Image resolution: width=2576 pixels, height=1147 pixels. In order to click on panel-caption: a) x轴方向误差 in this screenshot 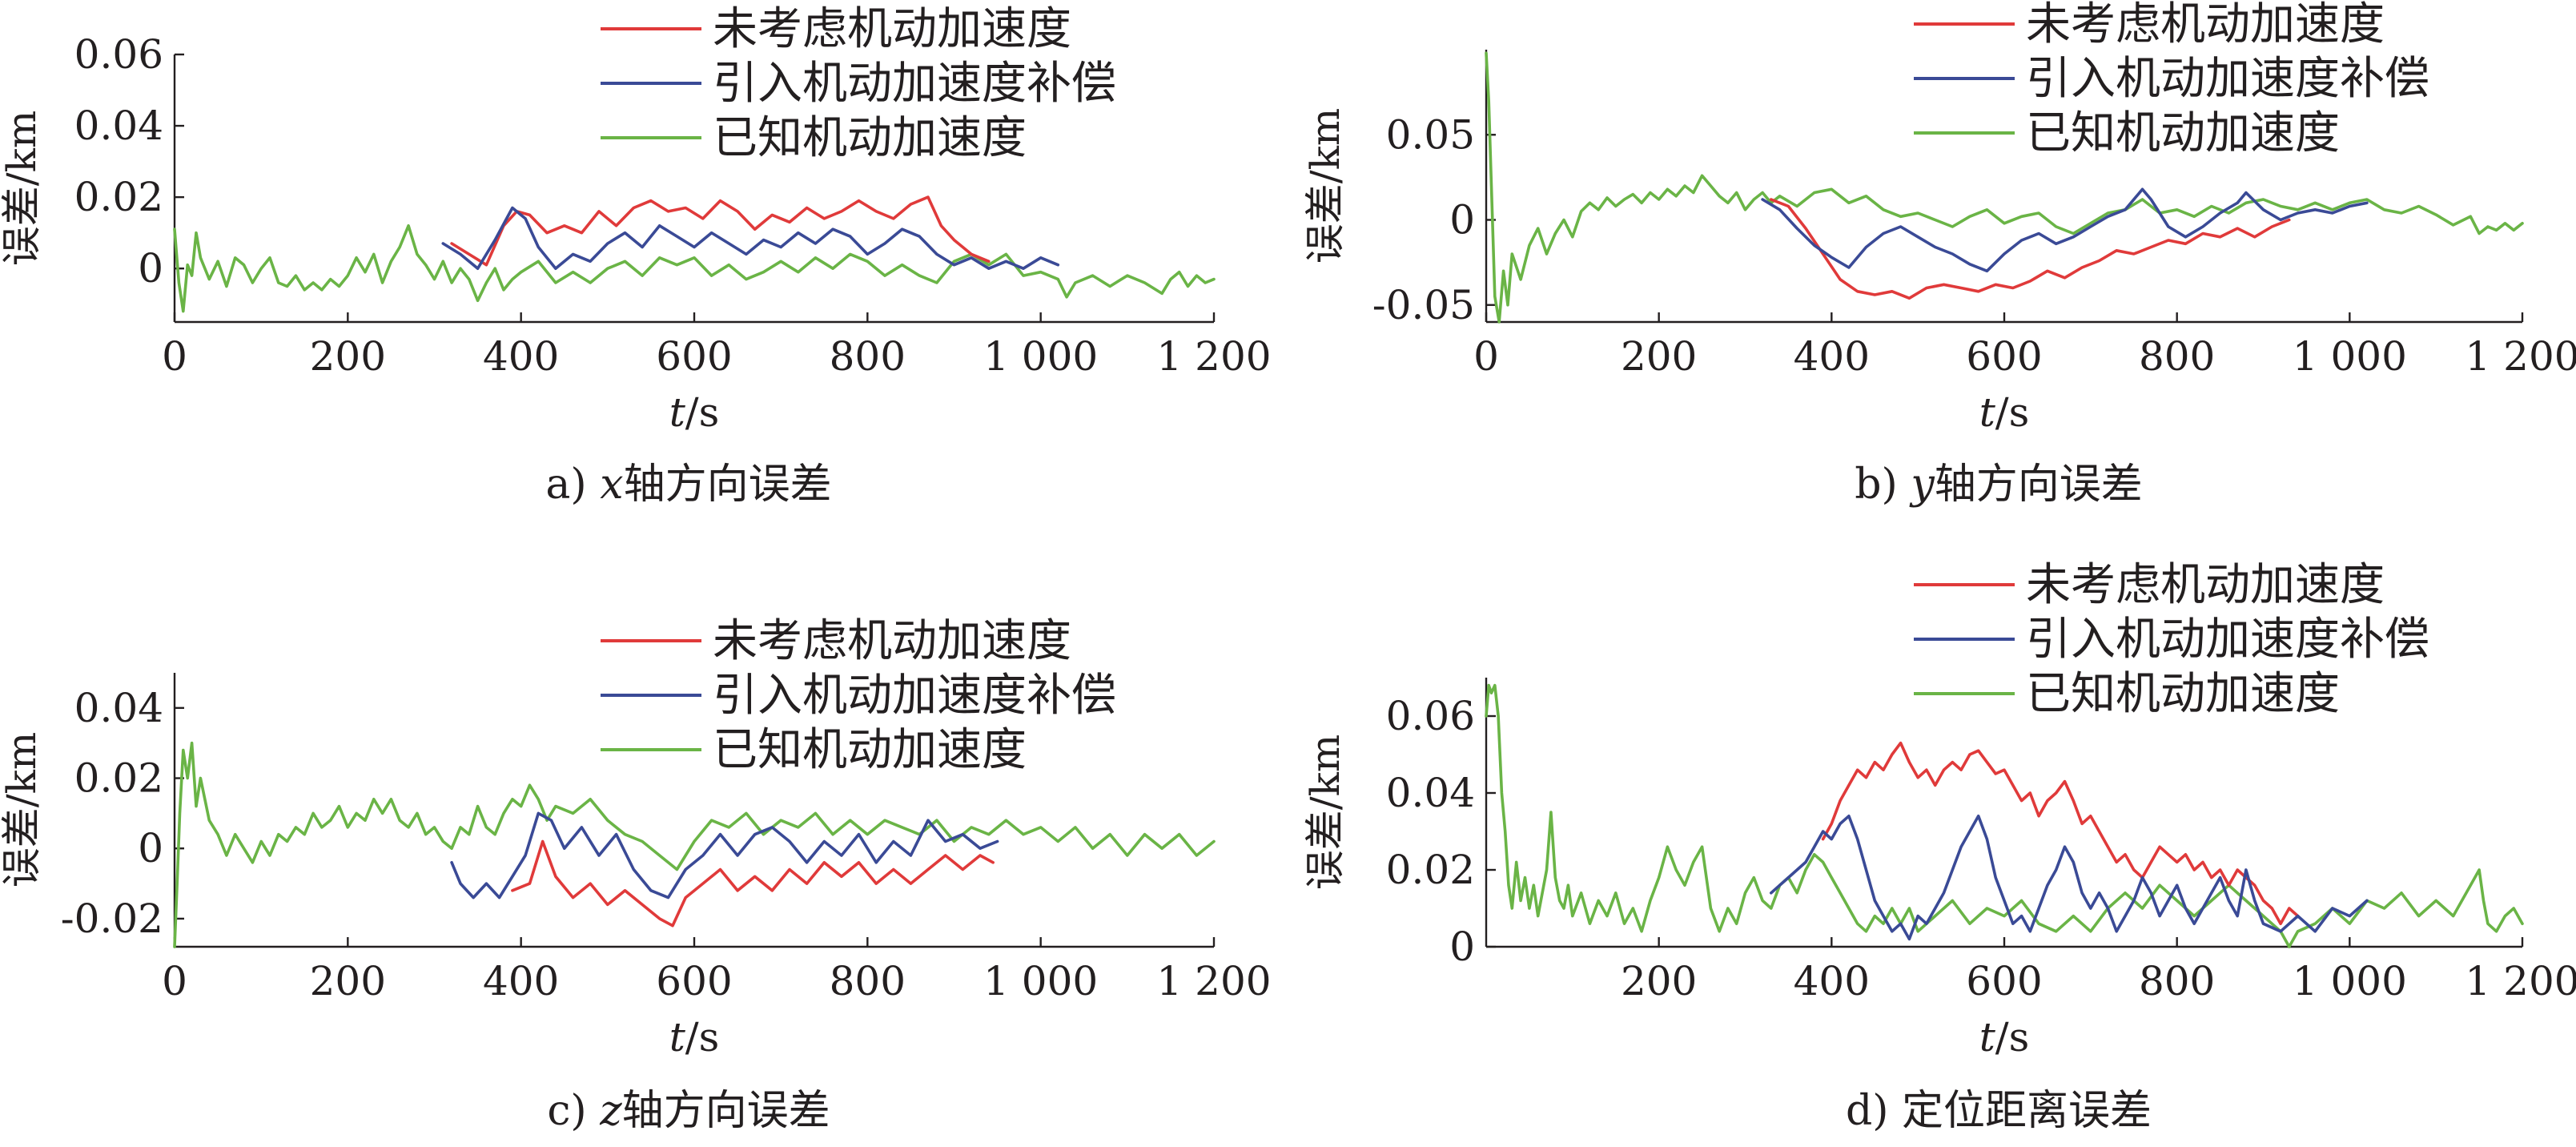, I will do `click(688, 485)`.